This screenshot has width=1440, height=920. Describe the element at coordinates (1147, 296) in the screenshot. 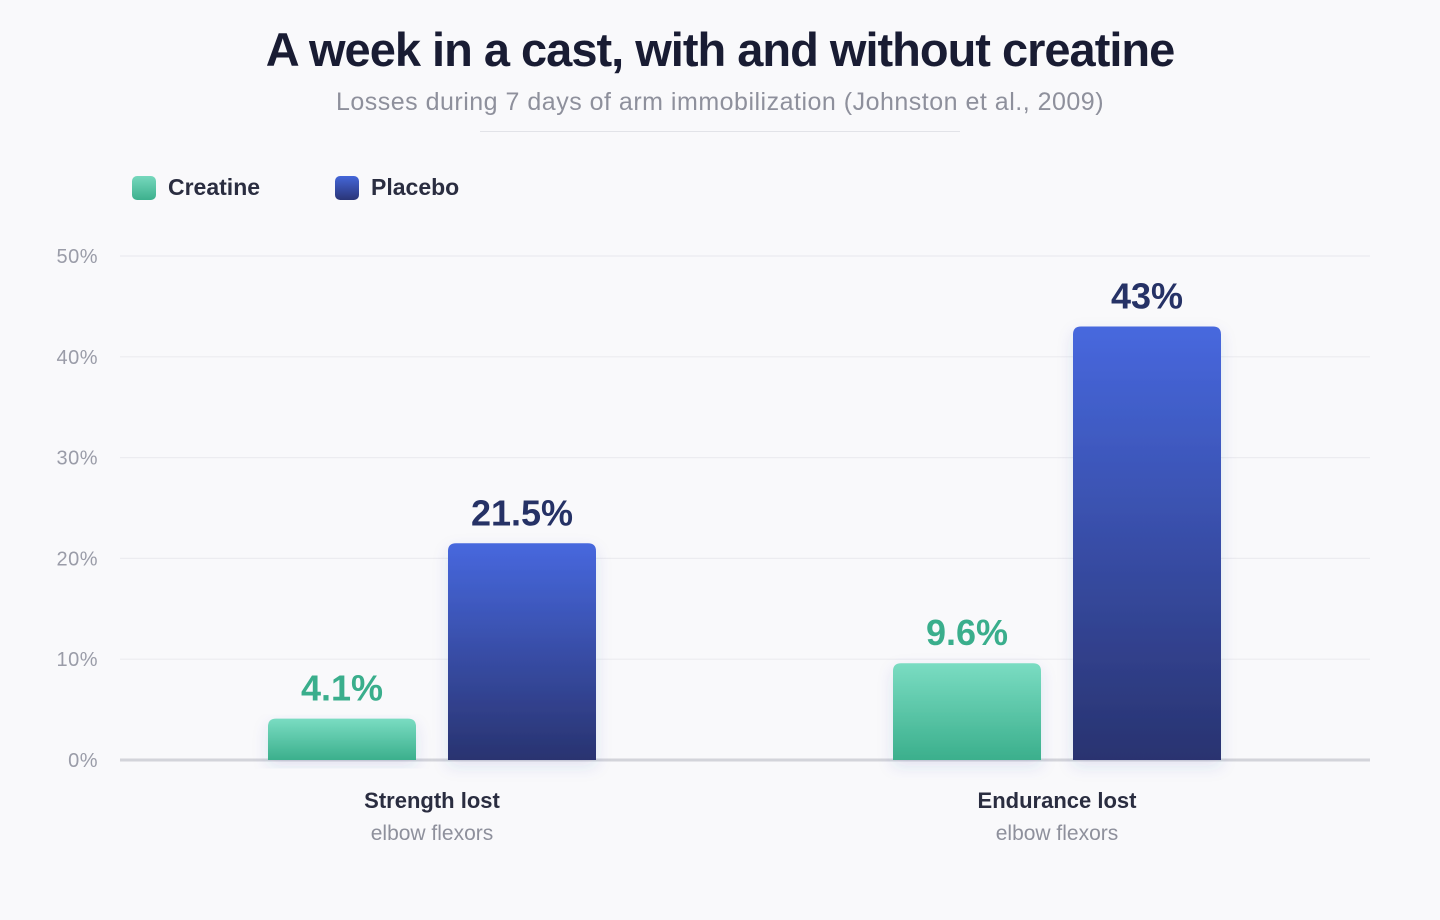

I see `value-label-placebo: 43%` at that location.